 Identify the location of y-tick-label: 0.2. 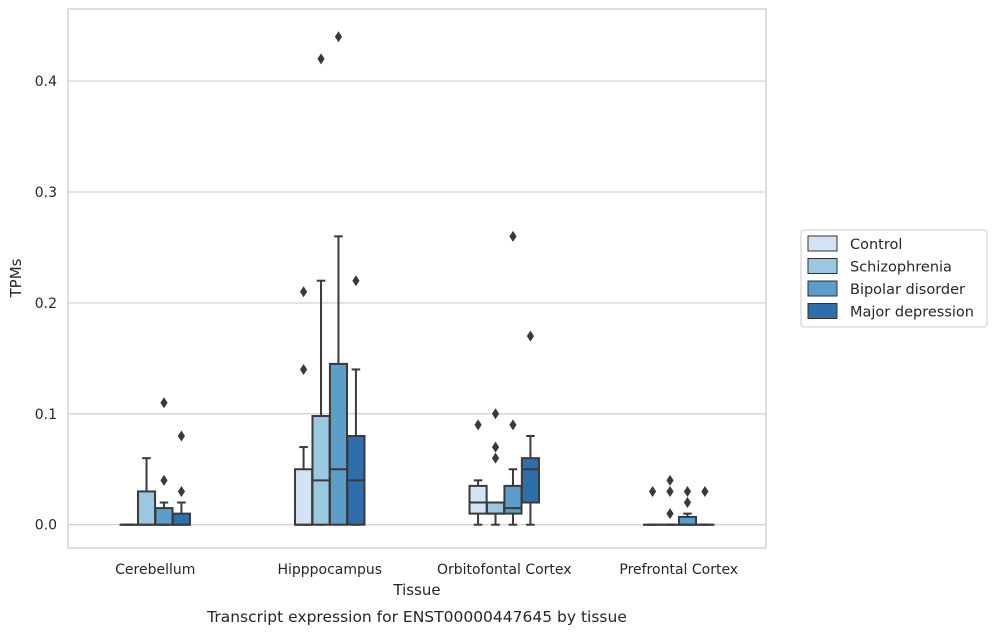
(46, 304).